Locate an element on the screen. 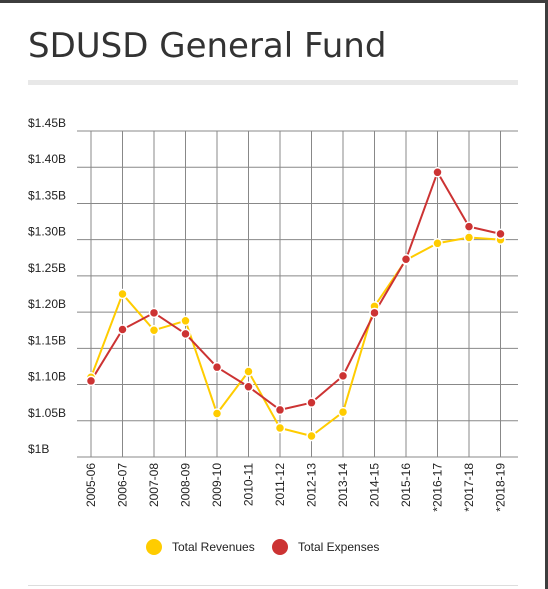 This screenshot has width=548, height=589. x-tick-label: 2012-13 is located at coordinates (312, 485).